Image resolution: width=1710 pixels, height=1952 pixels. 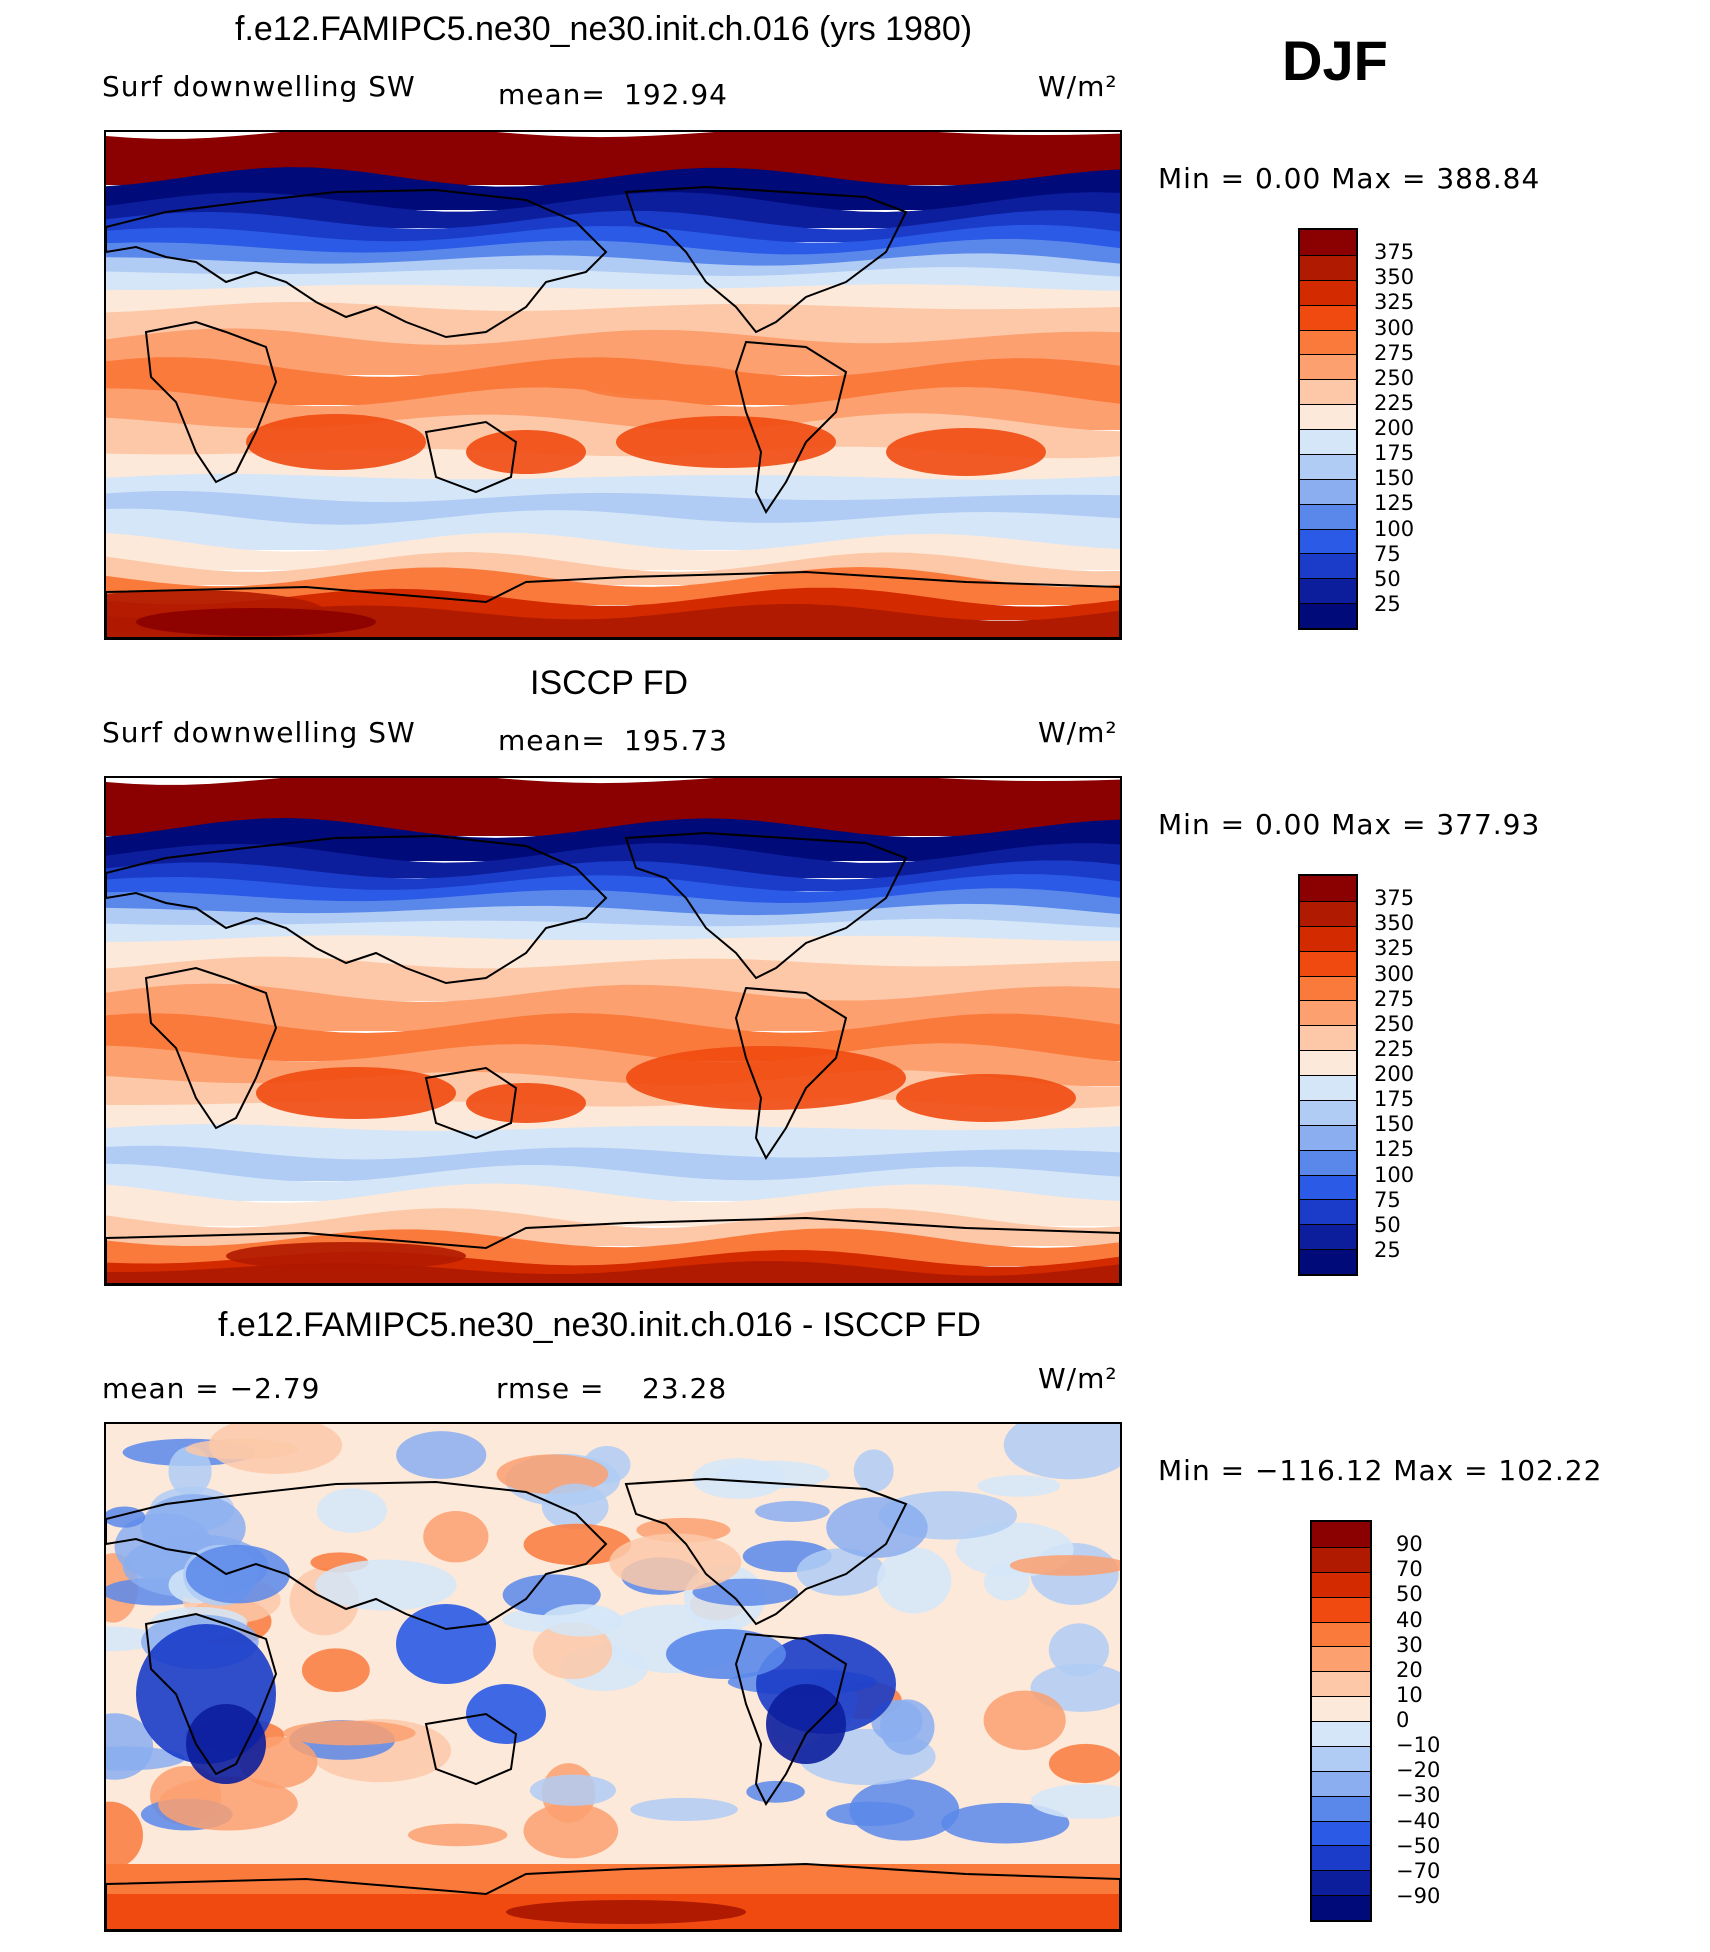 What do you see at coordinates (1349, 178) in the screenshot?
I see `panel-1-minmax: Min = 0.00 Max = 388.84` at bounding box center [1349, 178].